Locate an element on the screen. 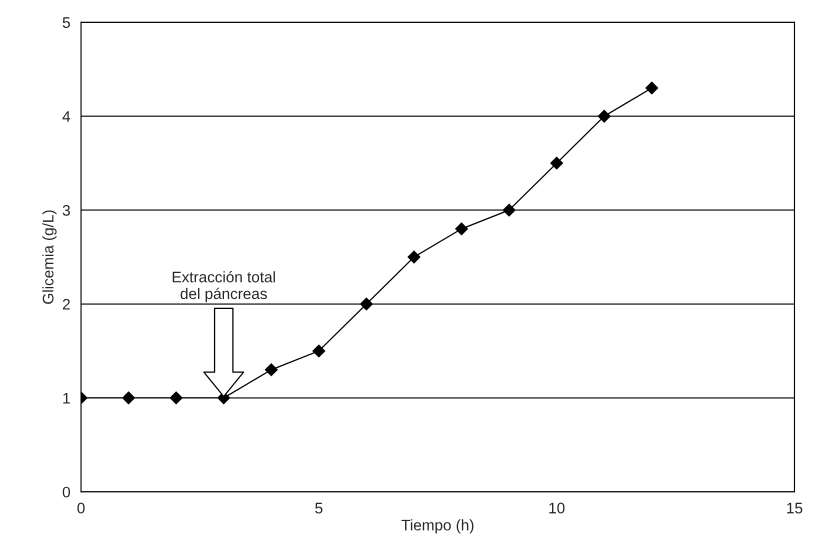 The height and width of the screenshot is (557, 821). x-tick-label: 10 is located at coordinates (557, 508).